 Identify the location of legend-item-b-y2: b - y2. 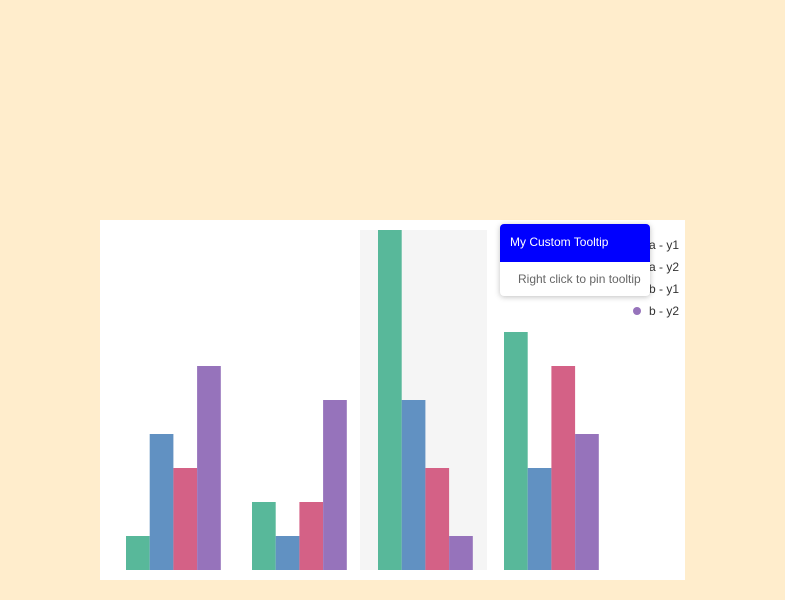
(655, 311).